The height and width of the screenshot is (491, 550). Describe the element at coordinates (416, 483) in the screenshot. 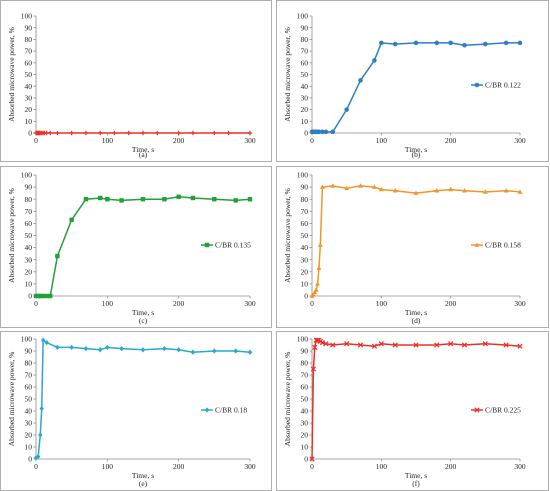

I see `panel-label: (f)` at that location.